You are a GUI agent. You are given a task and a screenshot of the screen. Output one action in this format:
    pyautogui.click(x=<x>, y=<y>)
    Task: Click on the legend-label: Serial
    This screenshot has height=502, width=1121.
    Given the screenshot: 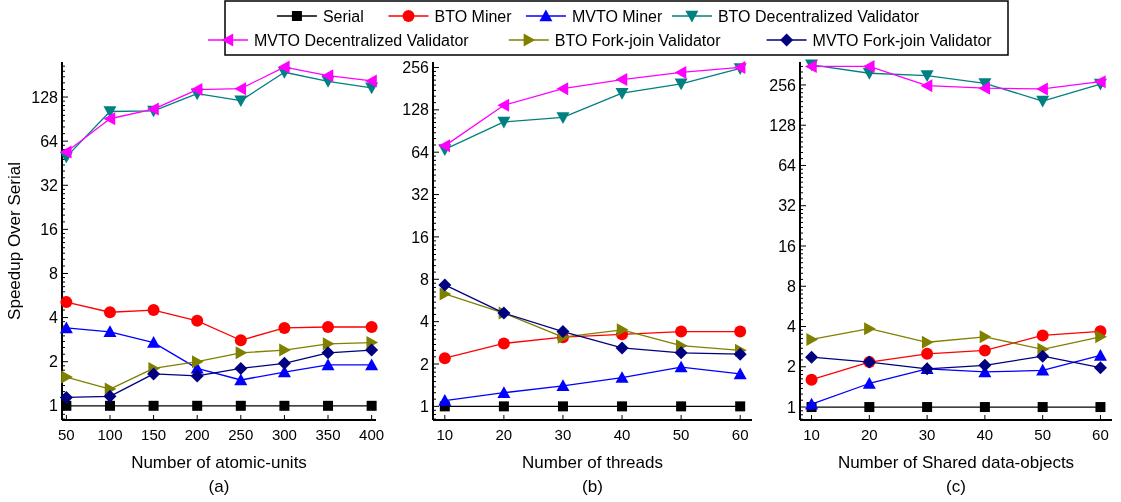 What is the action you would take?
    pyautogui.click(x=343, y=16)
    